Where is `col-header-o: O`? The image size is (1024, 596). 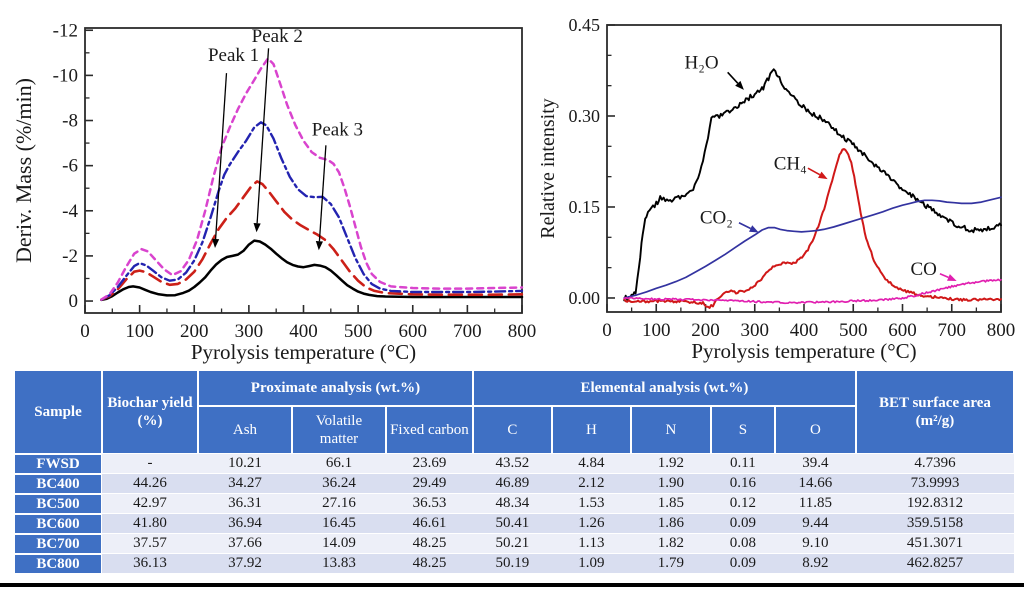
col-header-o: O is located at coordinates (815, 430).